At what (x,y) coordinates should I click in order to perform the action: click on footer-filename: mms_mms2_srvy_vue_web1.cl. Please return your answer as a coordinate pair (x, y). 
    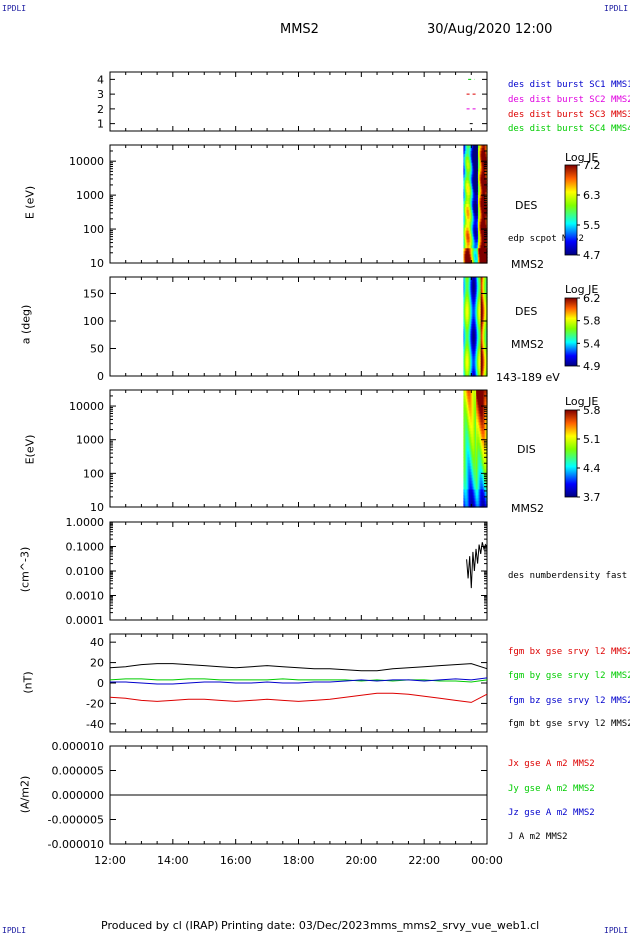
    Looking at the image, I should click on (455, 925).